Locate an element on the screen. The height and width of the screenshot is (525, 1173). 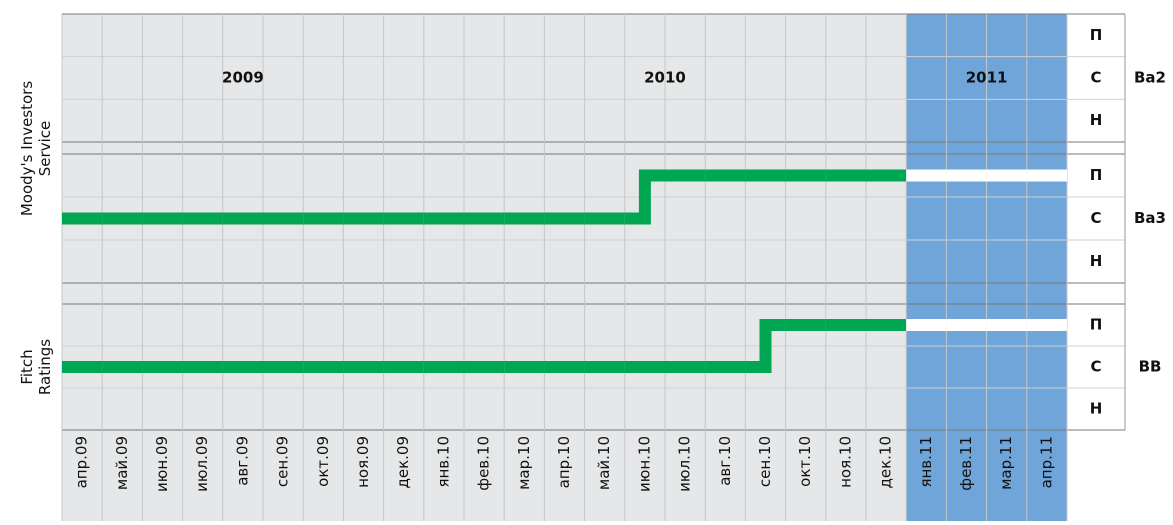
month-label: дек.09 is located at coordinates (403, 462).